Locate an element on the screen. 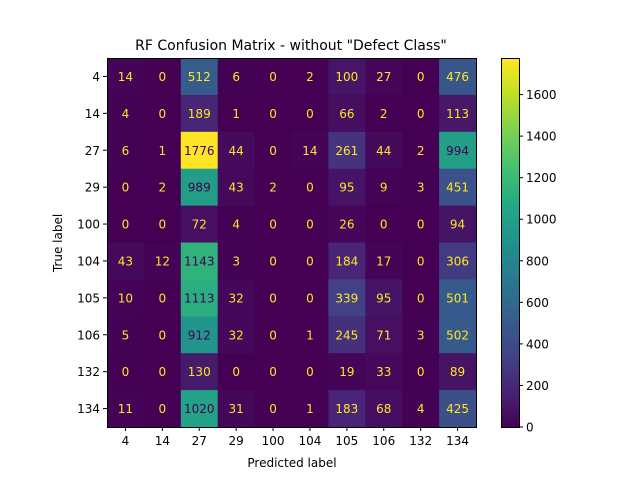  cell-value-label: 5 is located at coordinates (126, 335).